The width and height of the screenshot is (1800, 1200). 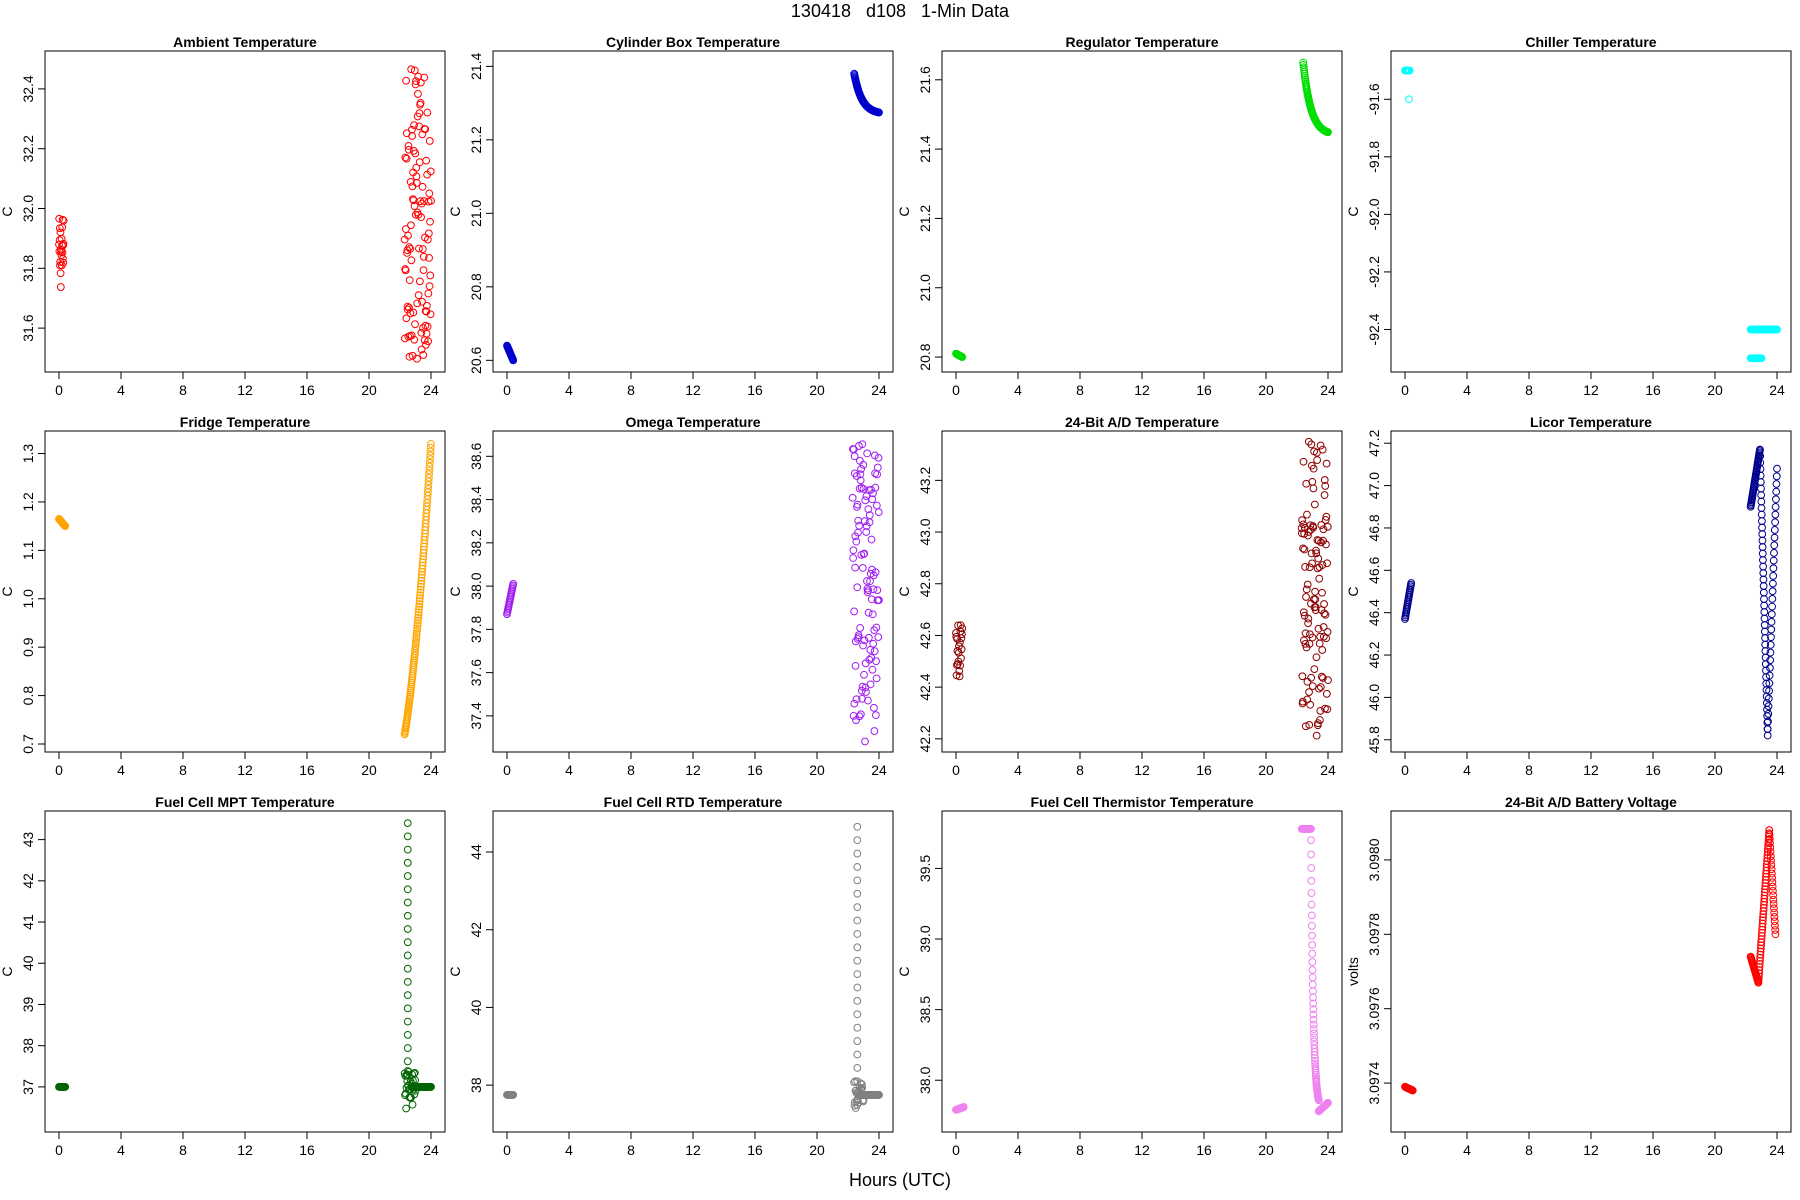 What do you see at coordinates (28, 208) in the screenshot?
I see `y-tick-label: 32.0` at bounding box center [28, 208].